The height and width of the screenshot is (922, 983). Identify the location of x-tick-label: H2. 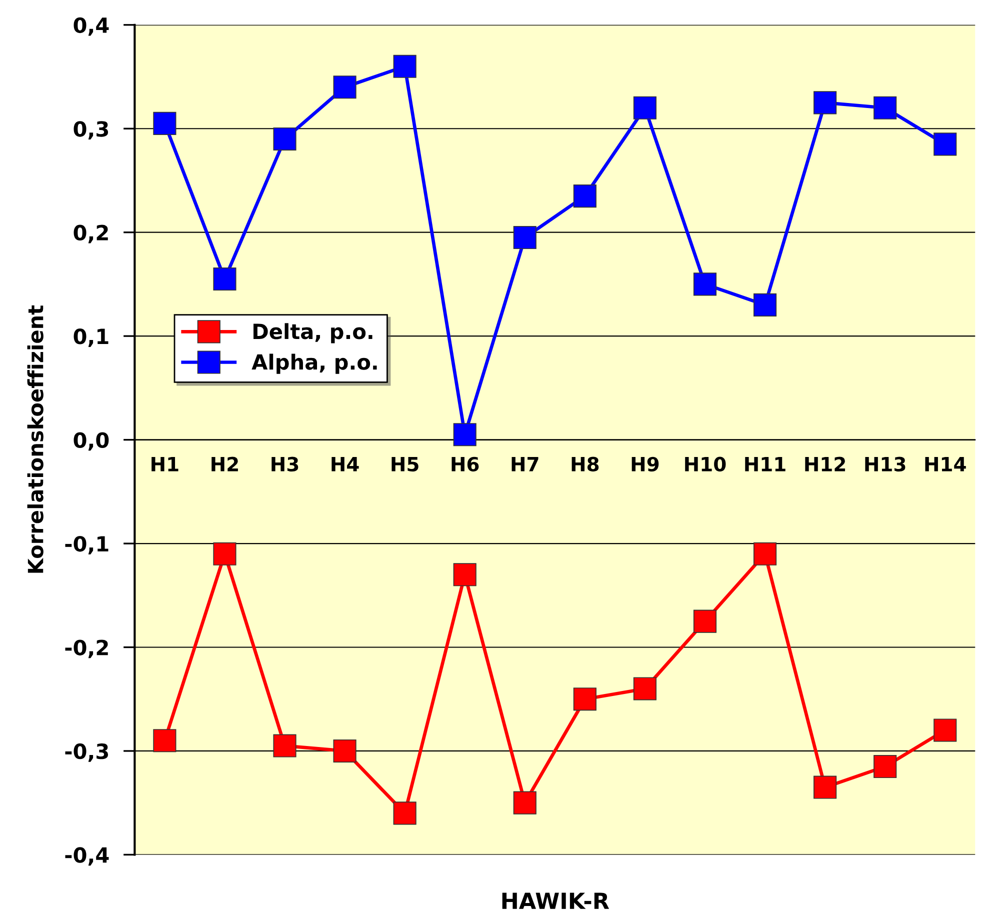
(225, 464).